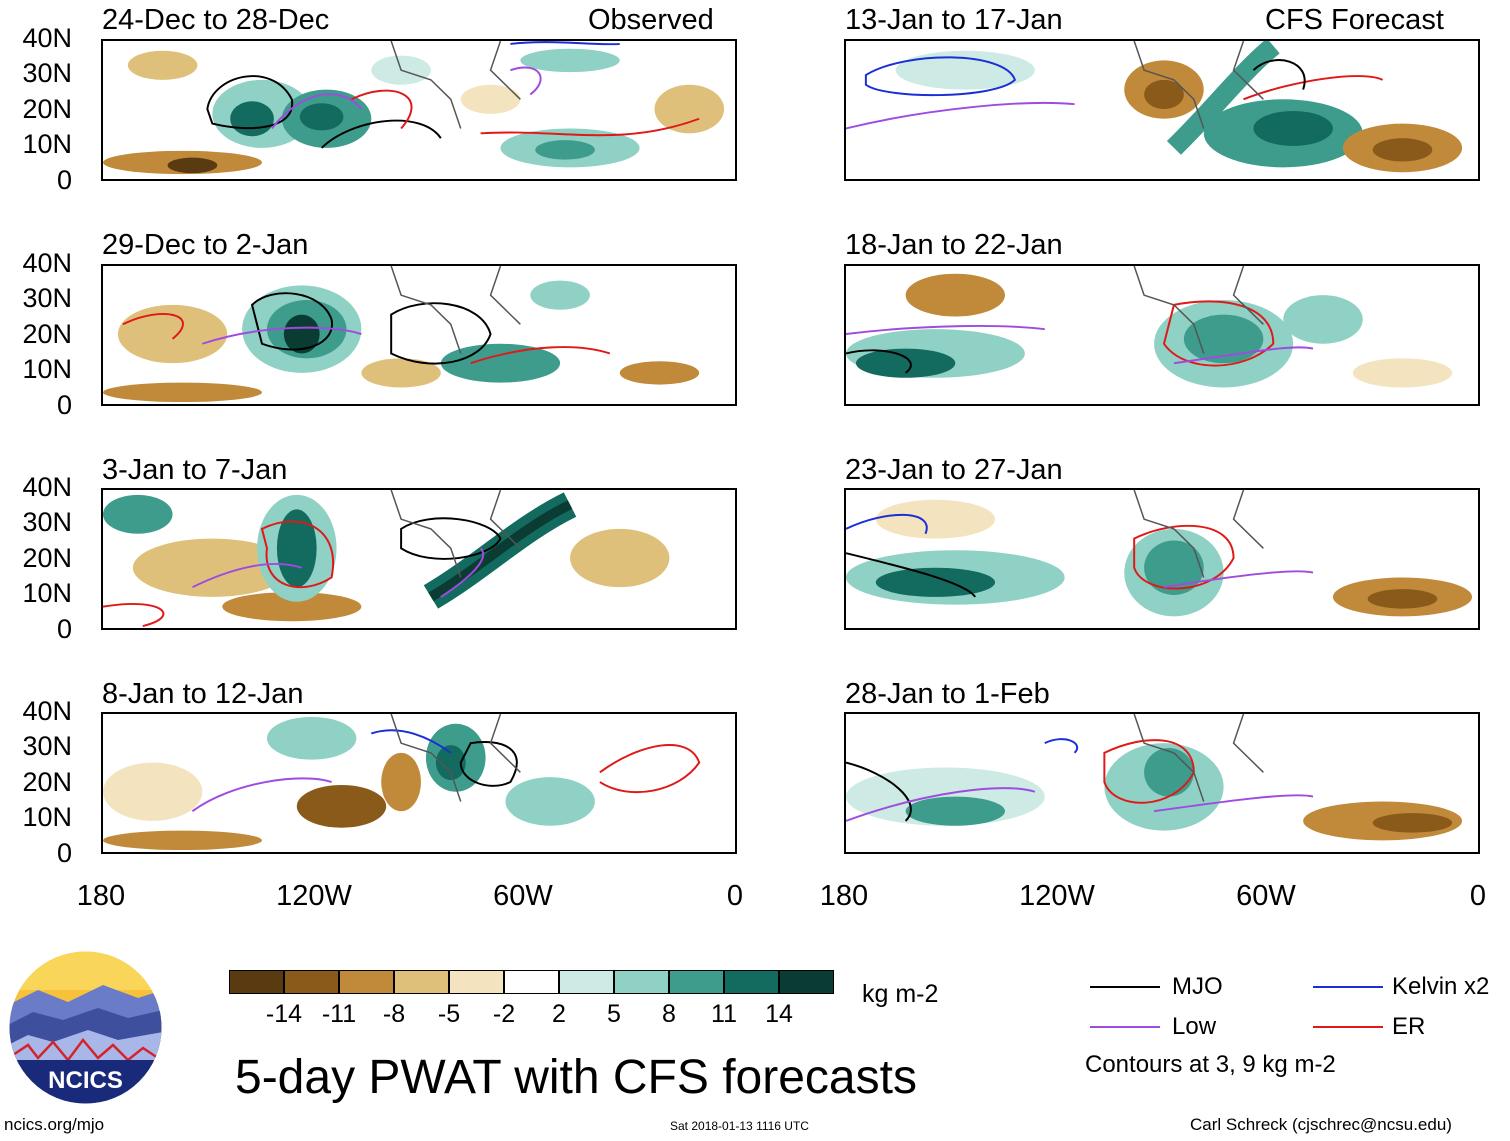 The width and height of the screenshot is (1510, 1141). What do you see at coordinates (205, 245) in the screenshot?
I see `panel-title-obs-2: 29-Dec to 2-Jan` at bounding box center [205, 245].